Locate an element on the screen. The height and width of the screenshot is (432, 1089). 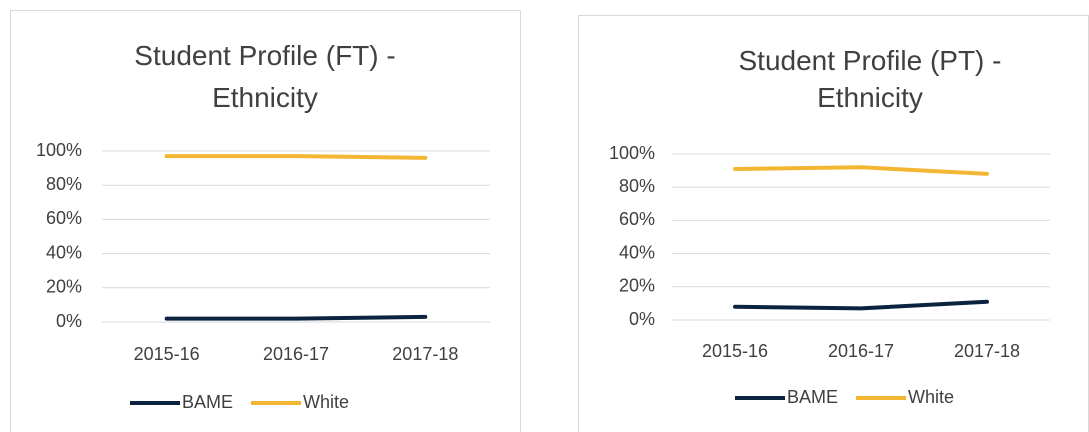
chart-title: Student Profile (PT) -Ethnicity is located at coordinates (870, 79).